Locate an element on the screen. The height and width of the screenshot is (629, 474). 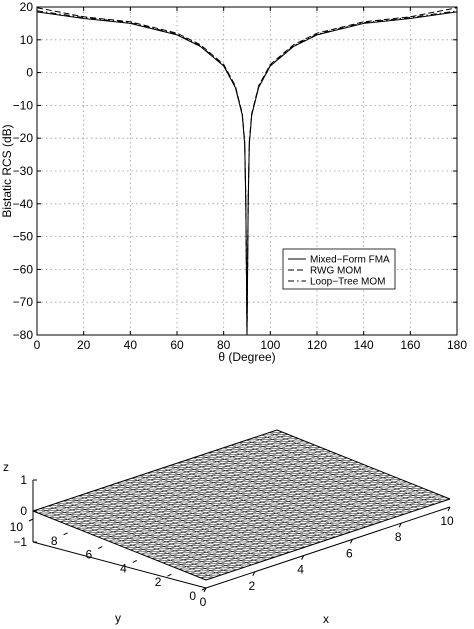
y-tick-label: −40 is located at coordinates (23, 204).